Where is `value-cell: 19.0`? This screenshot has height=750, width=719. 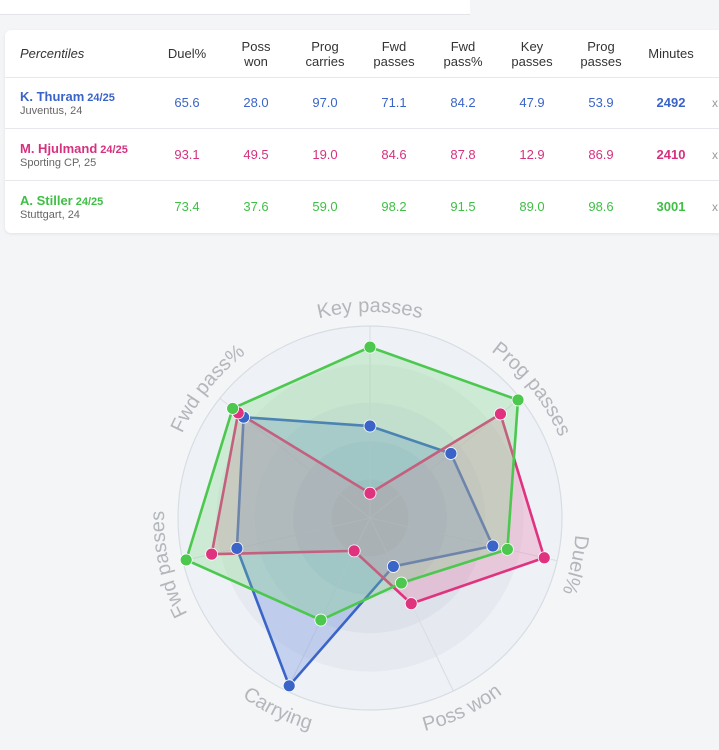
value-cell: 19.0 is located at coordinates (325, 154).